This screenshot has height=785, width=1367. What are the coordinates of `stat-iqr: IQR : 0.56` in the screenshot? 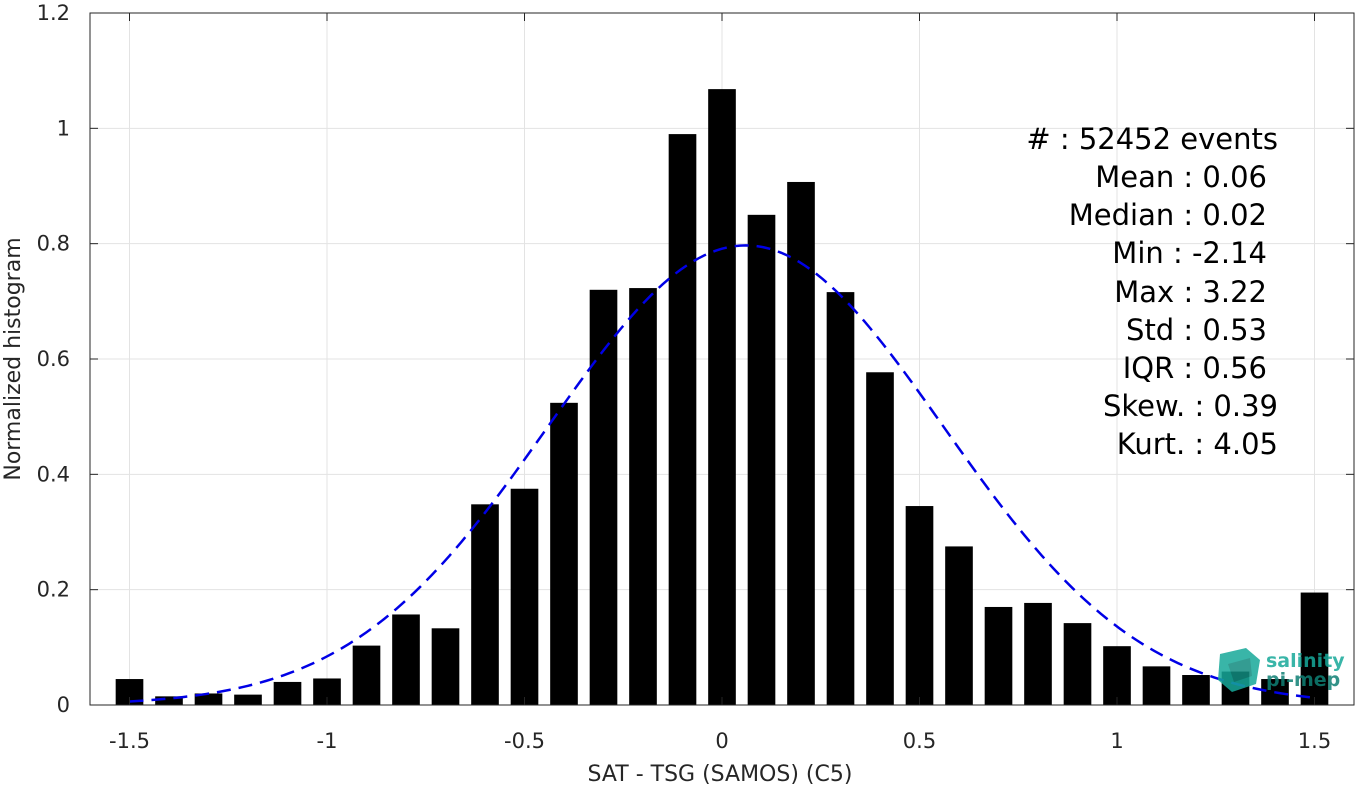 It's located at (1195, 368).